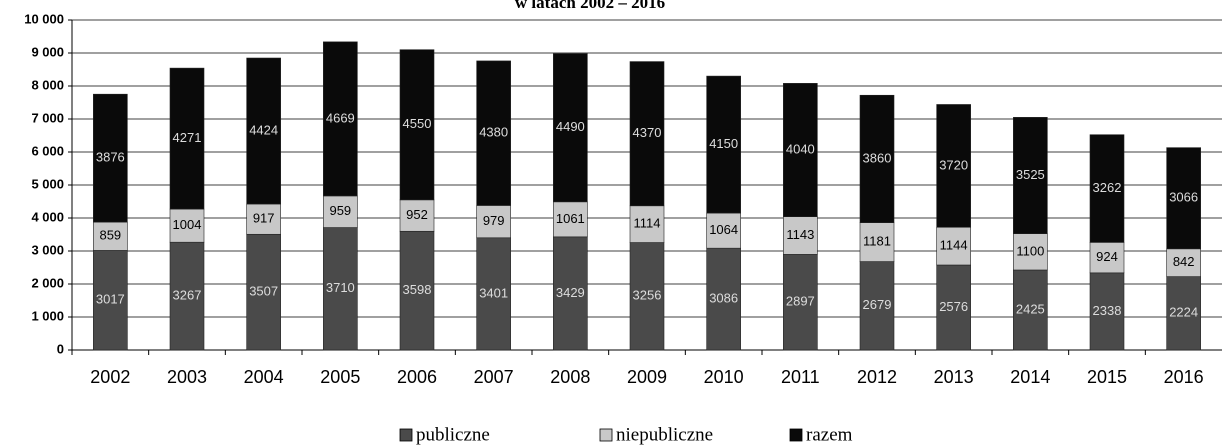  I want to click on data-label: 859, so click(110, 235).